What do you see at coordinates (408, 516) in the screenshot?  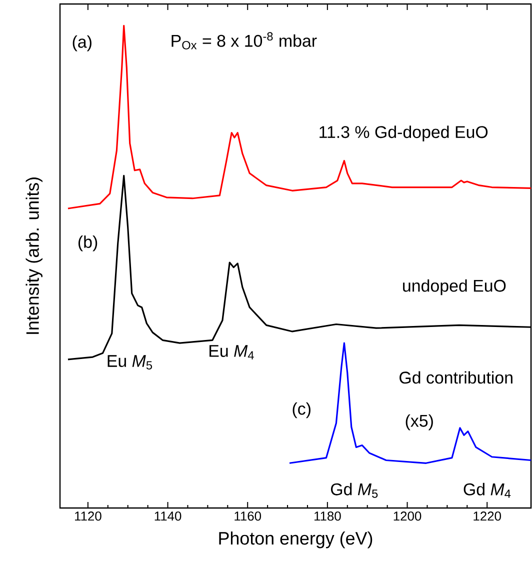 I see `x-tick-label: 1200` at bounding box center [408, 516].